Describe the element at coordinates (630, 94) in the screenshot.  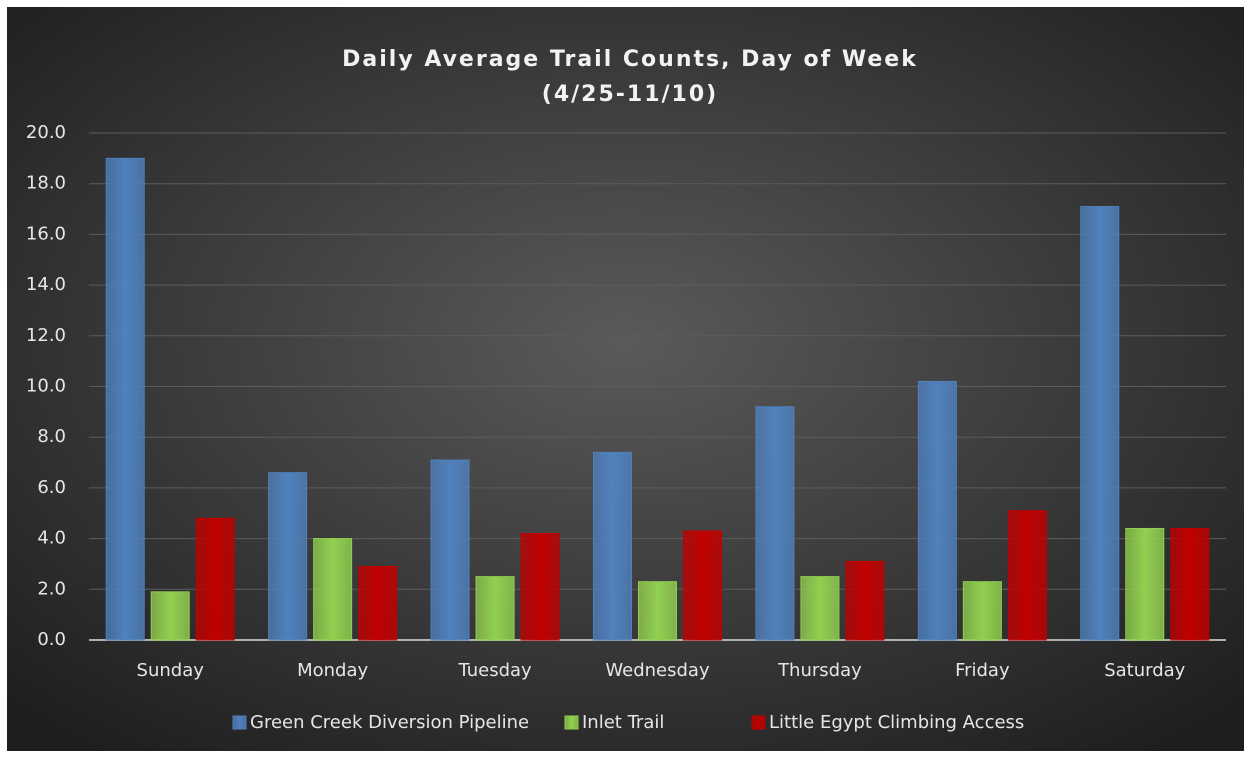
I see `chart-subtitle: (4/25-11/10)` at that location.